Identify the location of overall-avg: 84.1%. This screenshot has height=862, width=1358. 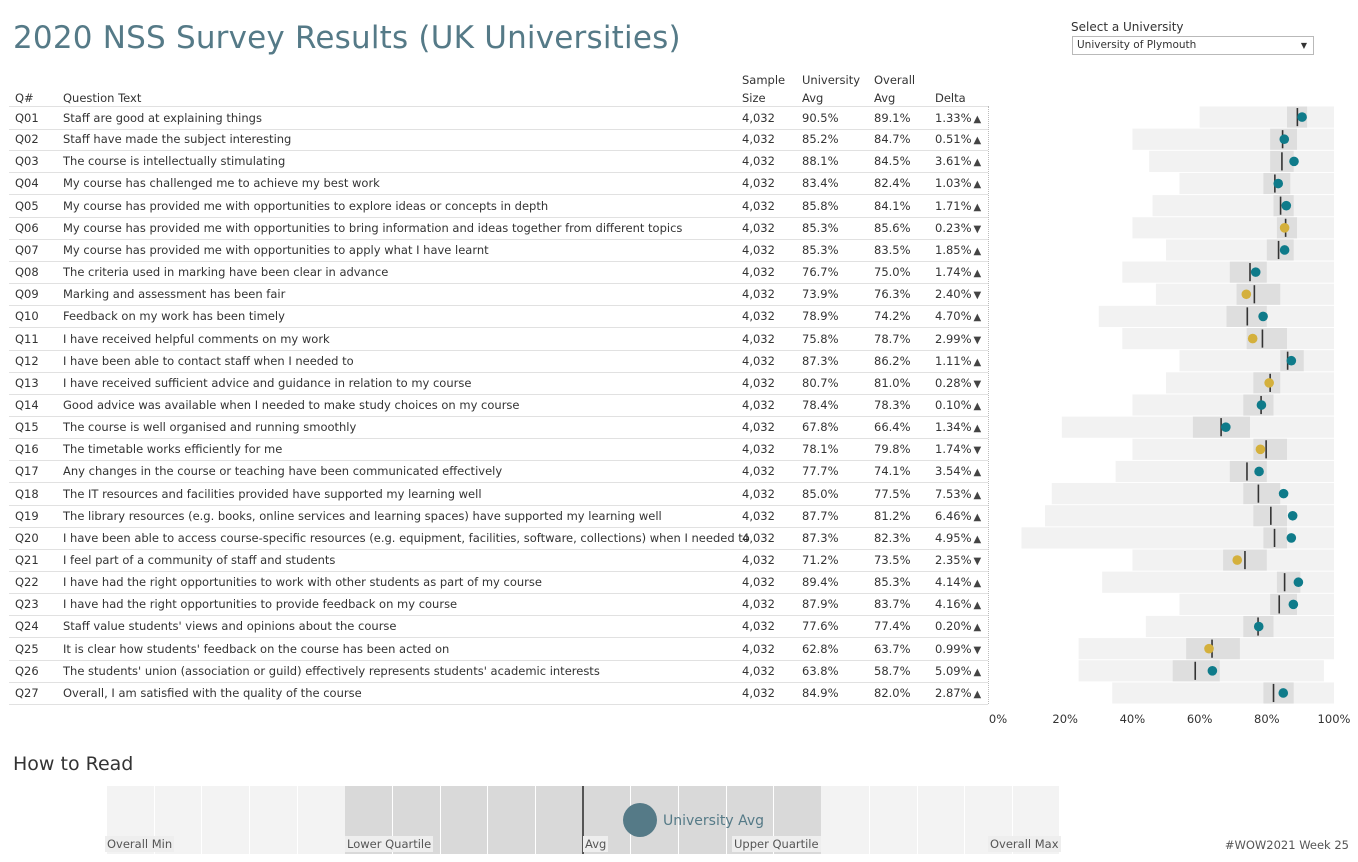
(892, 205).